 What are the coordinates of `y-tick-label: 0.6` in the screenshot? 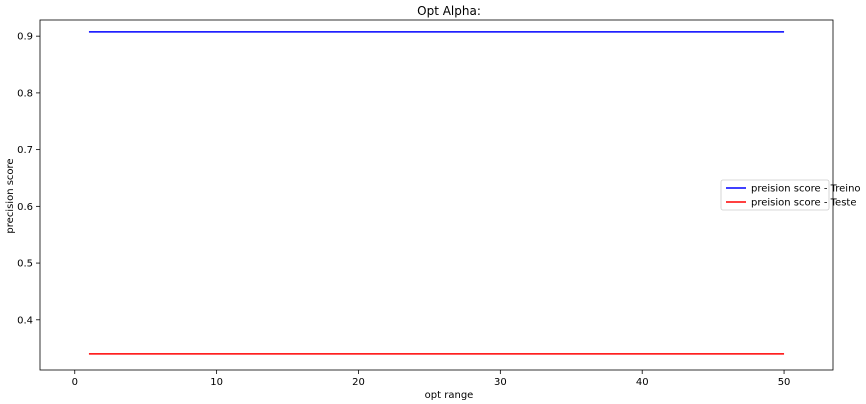 It's located at (25, 207).